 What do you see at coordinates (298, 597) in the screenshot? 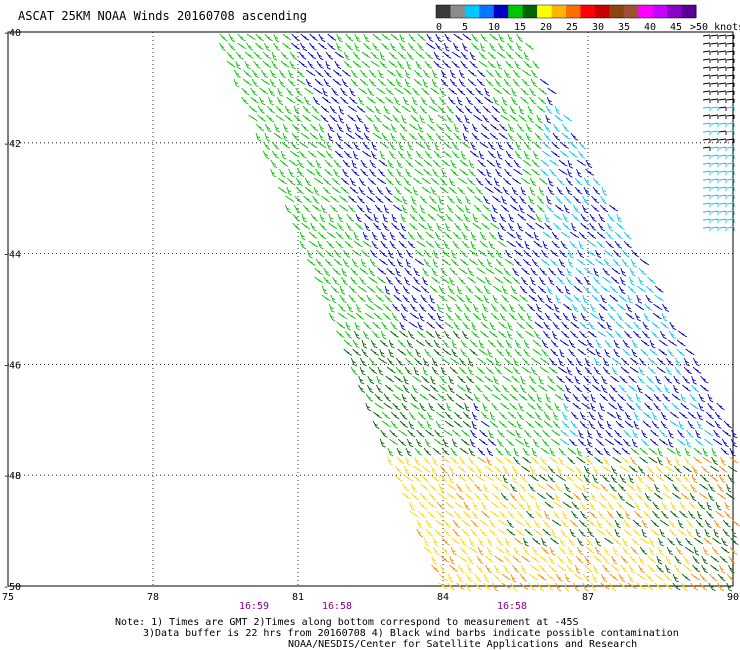
I see `longitude-label: 81` at bounding box center [298, 597].